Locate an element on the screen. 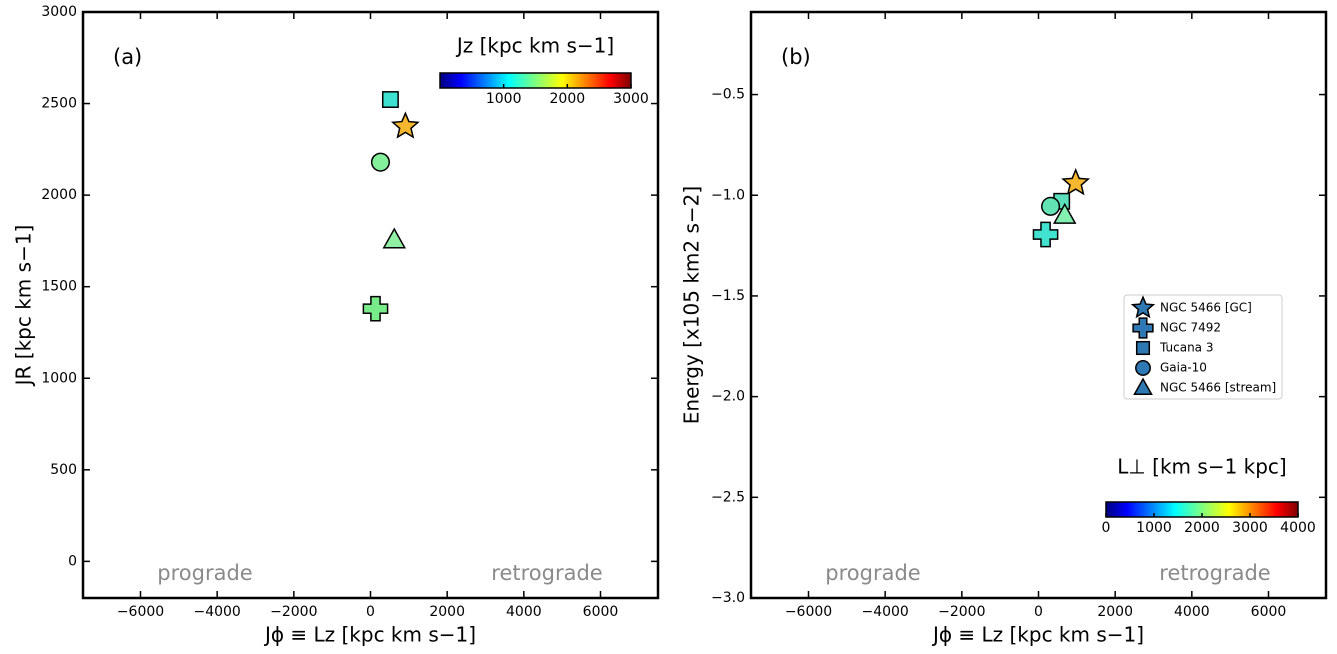 The width and height of the screenshot is (1337, 654). panel-label: (a) is located at coordinates (127, 57).